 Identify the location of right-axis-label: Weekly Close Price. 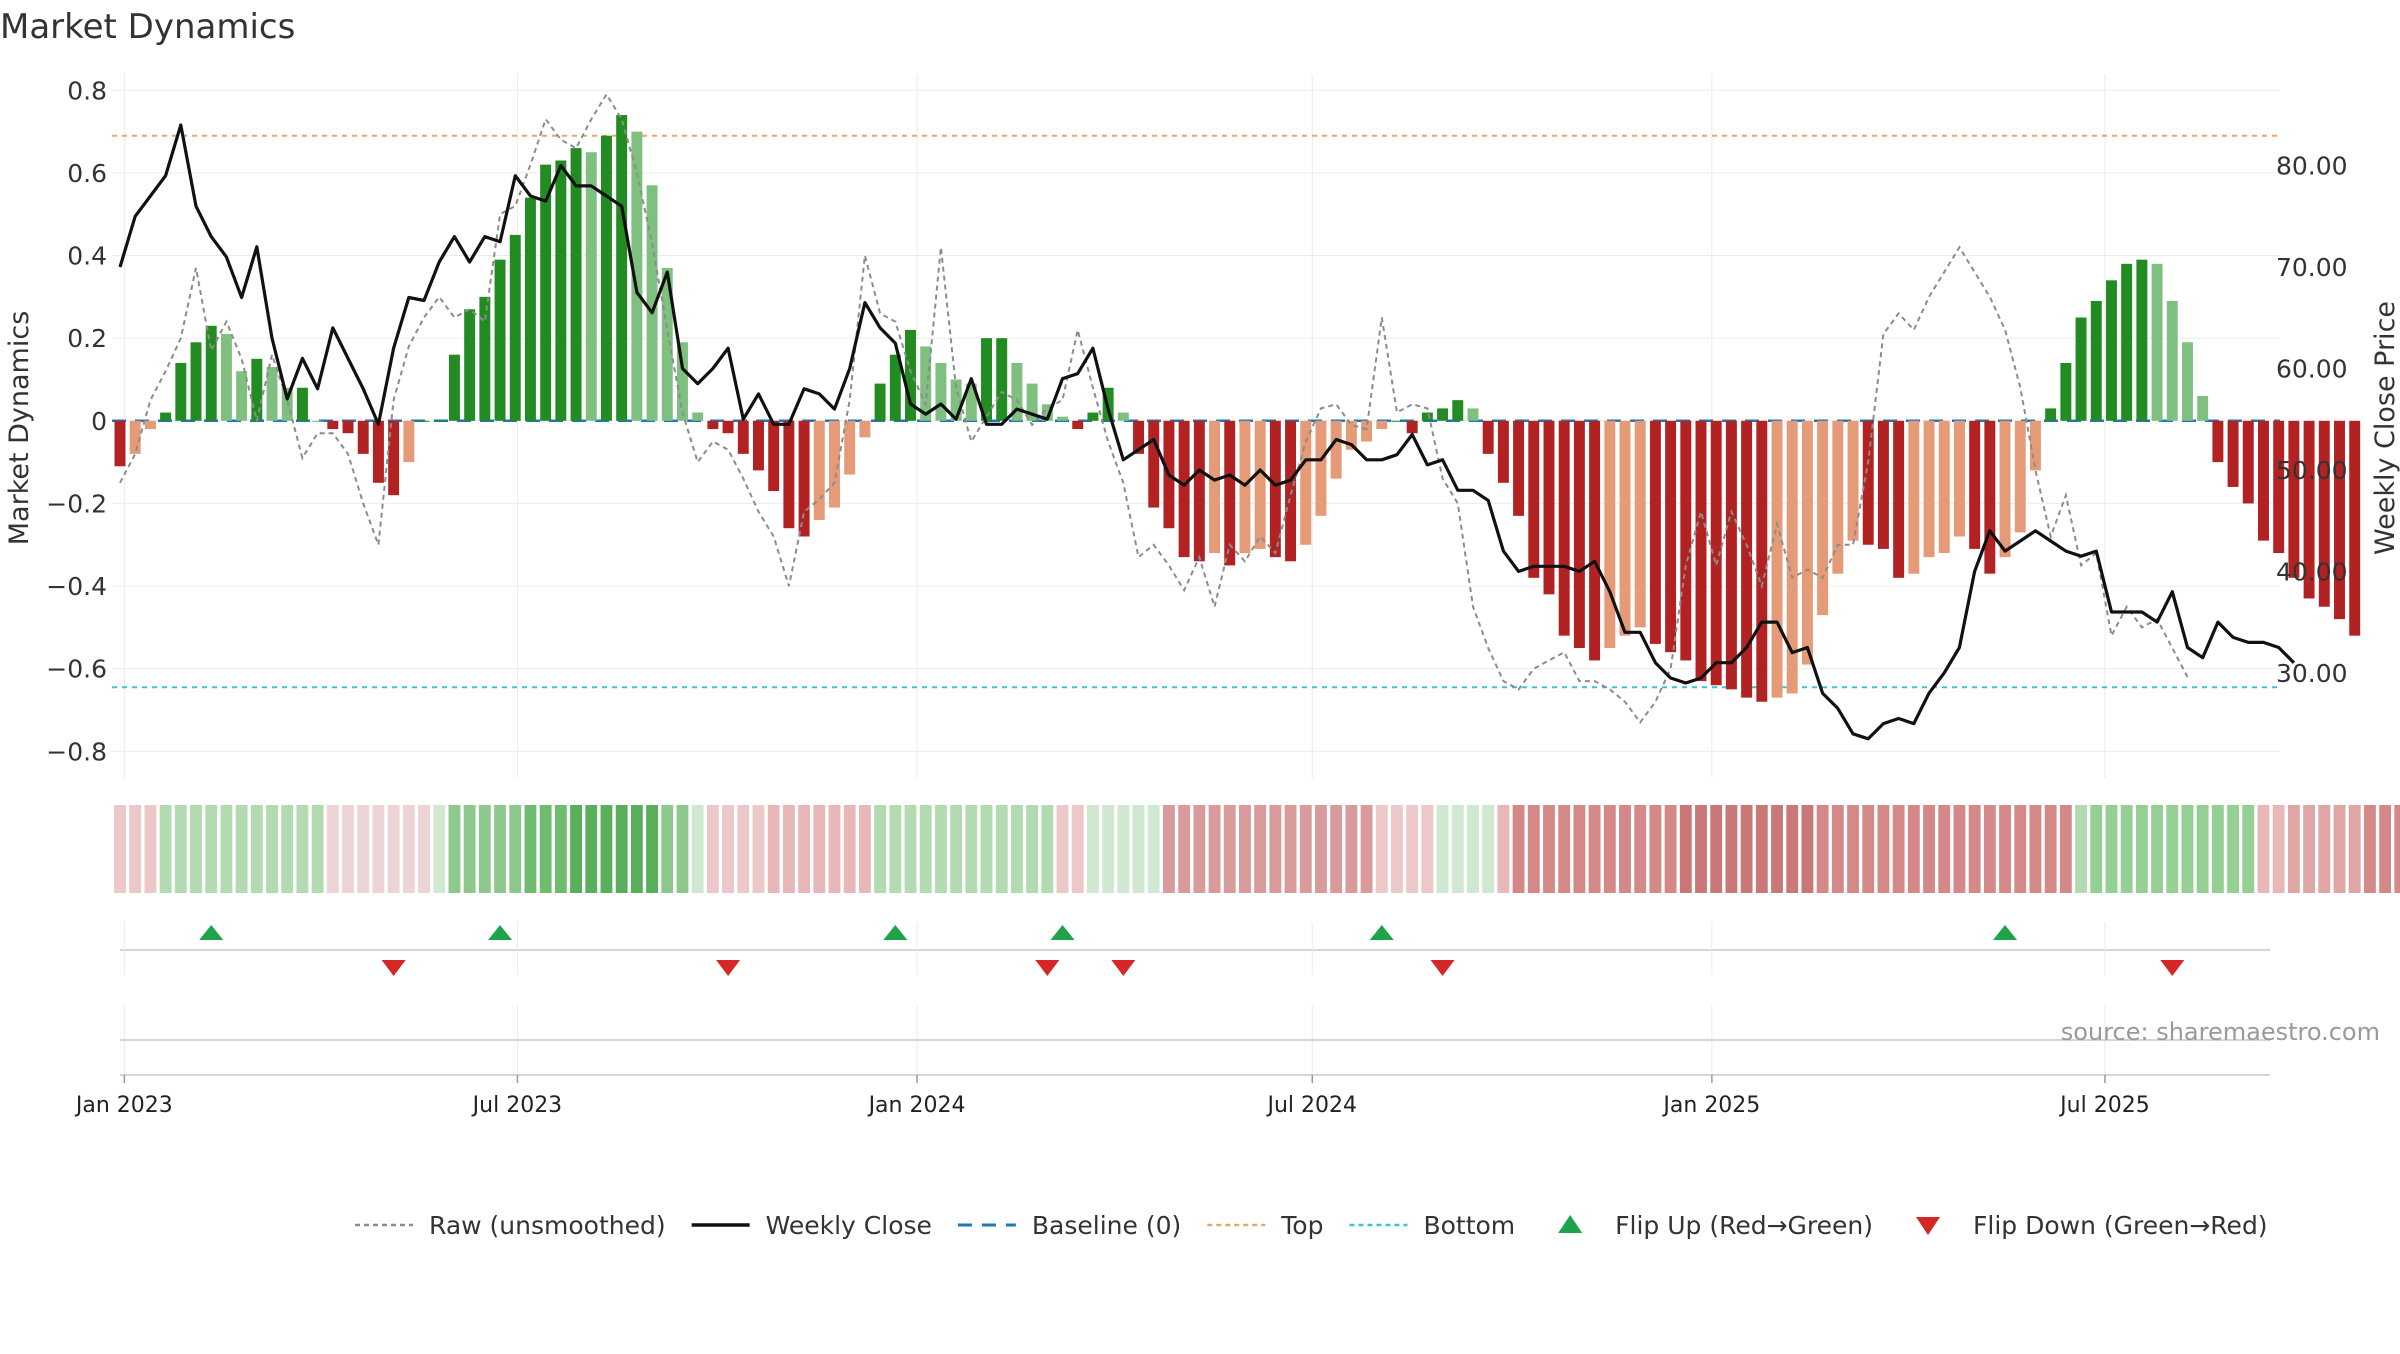
(2385, 428).